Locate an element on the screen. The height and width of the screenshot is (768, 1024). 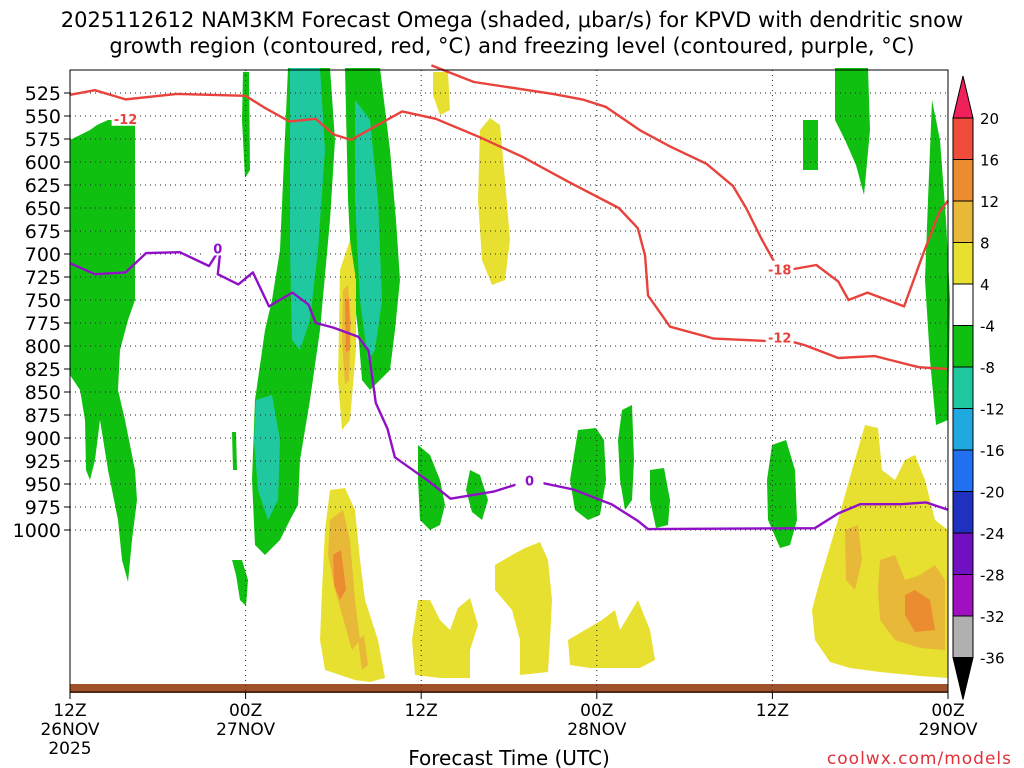
y-tick-label: 575 is located at coordinates (43, 140).